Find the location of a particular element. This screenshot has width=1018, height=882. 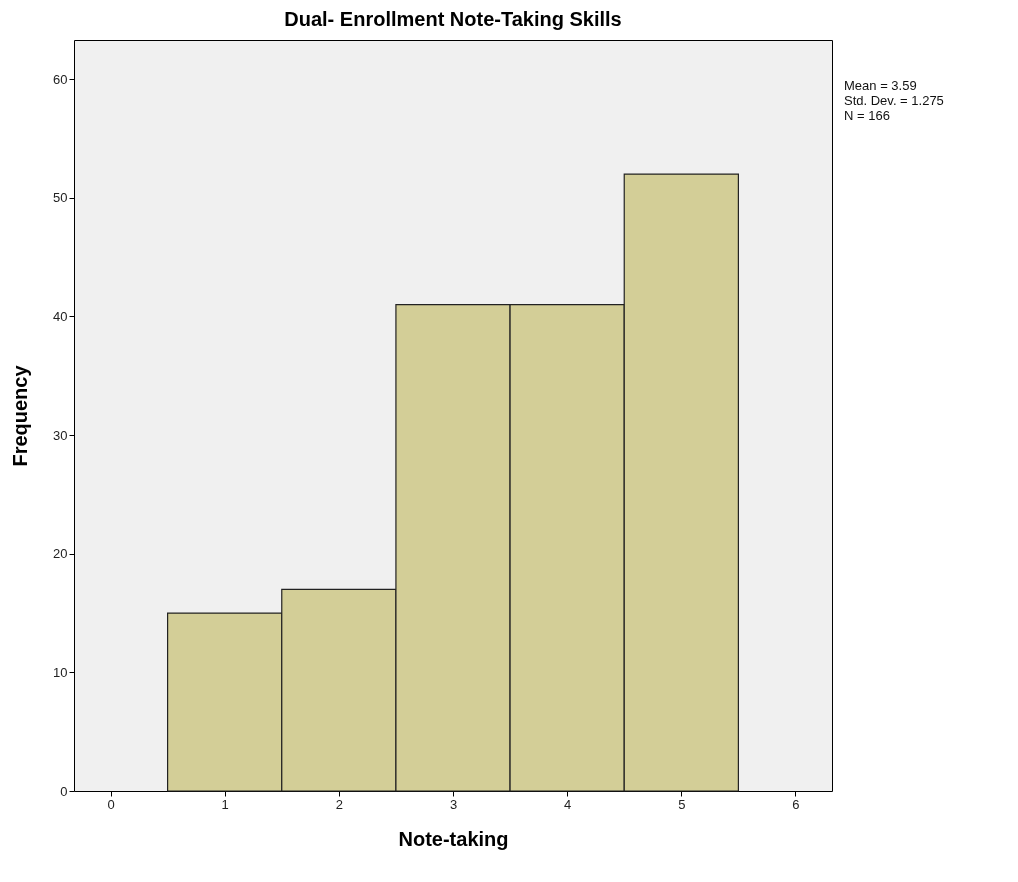

text: Std. Dev. = 1.275 is located at coordinates (894, 100).